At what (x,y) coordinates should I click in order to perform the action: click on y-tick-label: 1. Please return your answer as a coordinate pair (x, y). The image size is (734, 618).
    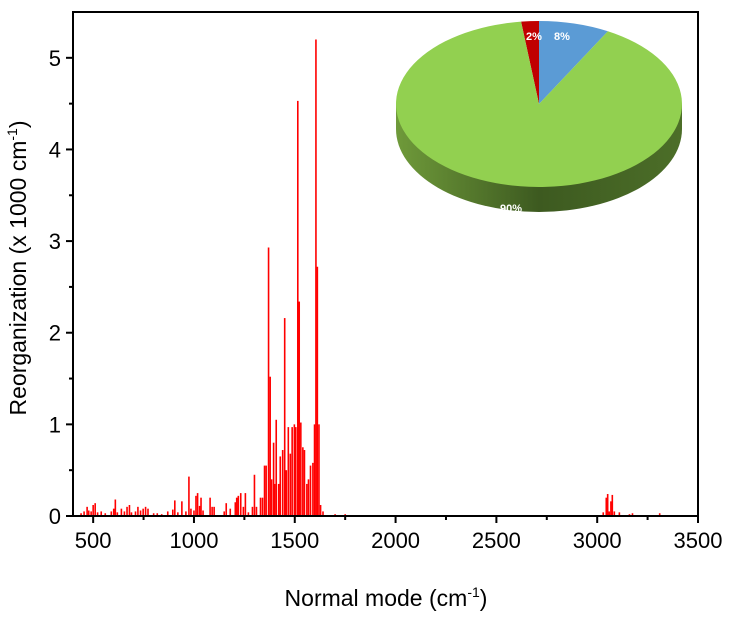
    Looking at the image, I should click on (55, 424).